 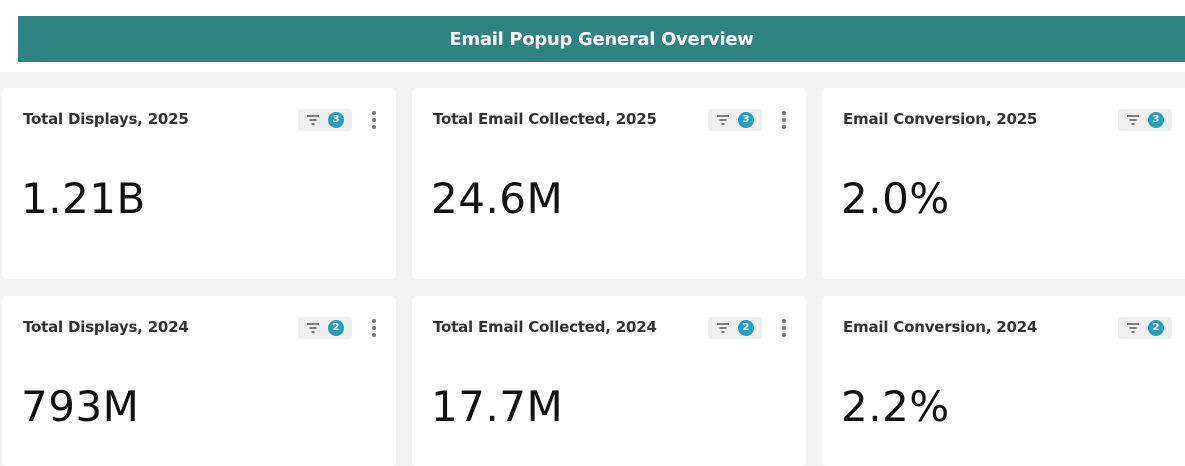 What do you see at coordinates (940, 119) in the screenshot?
I see `card-title: Email Conversion, 2025` at bounding box center [940, 119].